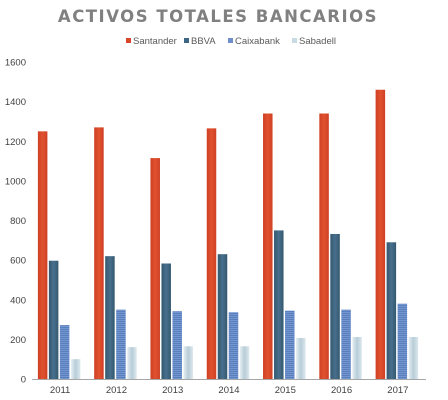  I want to click on bar-bbva-2015, so click(279, 304).